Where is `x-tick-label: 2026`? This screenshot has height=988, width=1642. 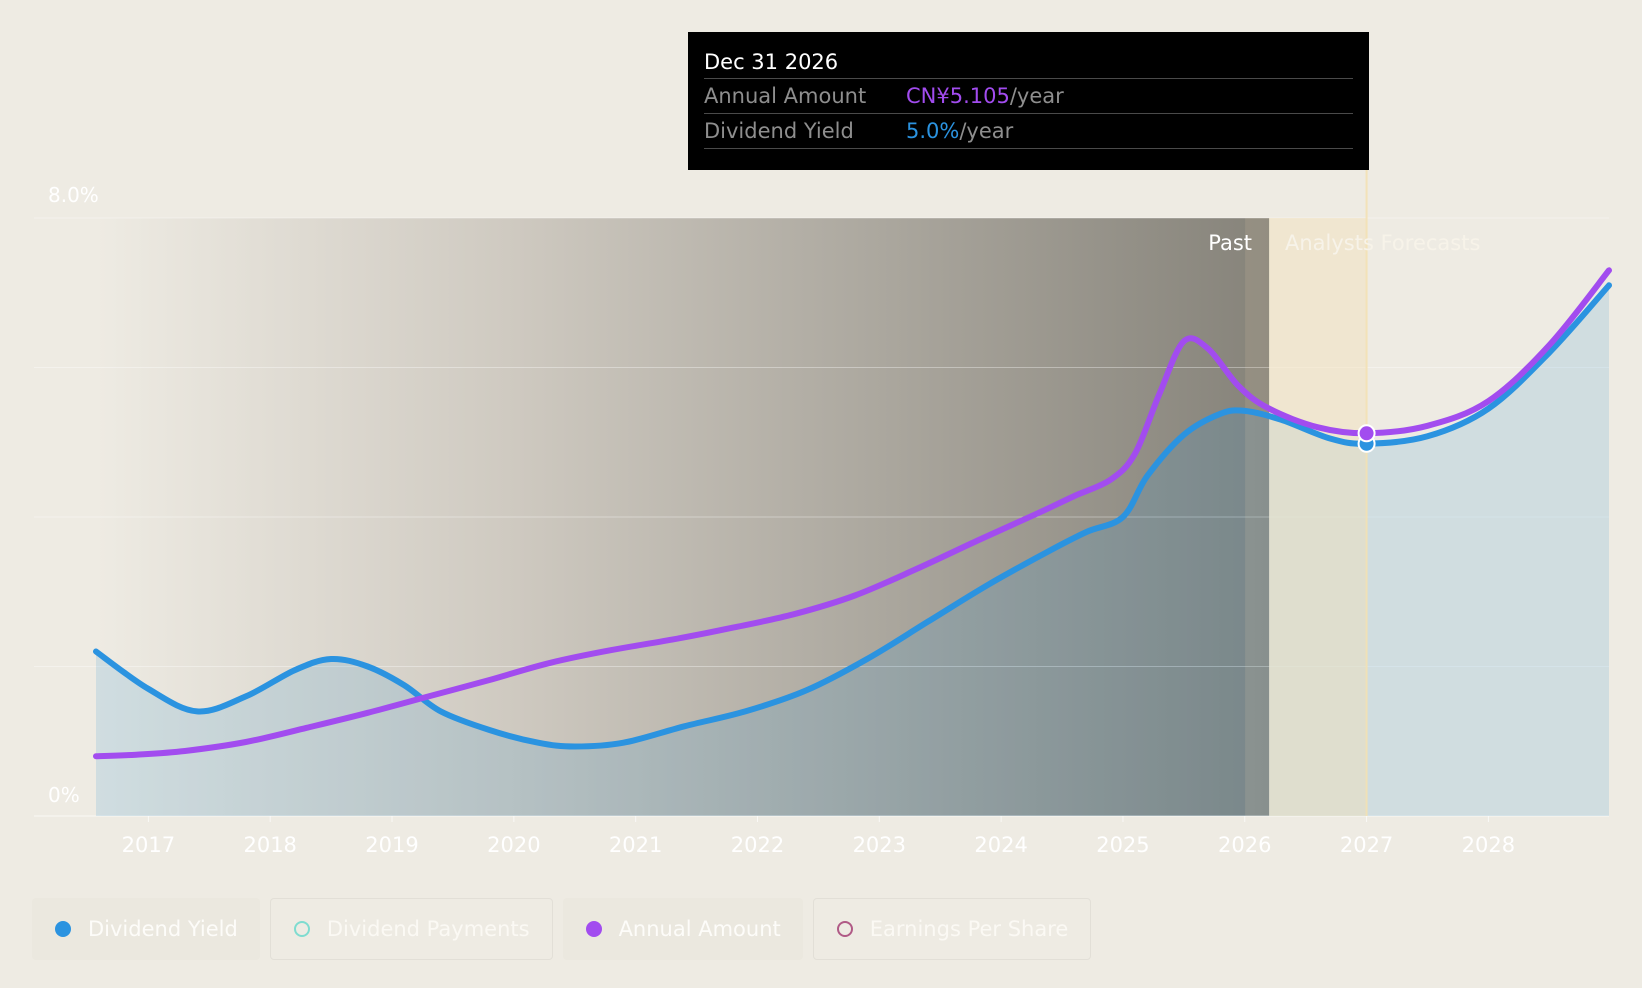
x-tick-label: 2026 is located at coordinates (1244, 845).